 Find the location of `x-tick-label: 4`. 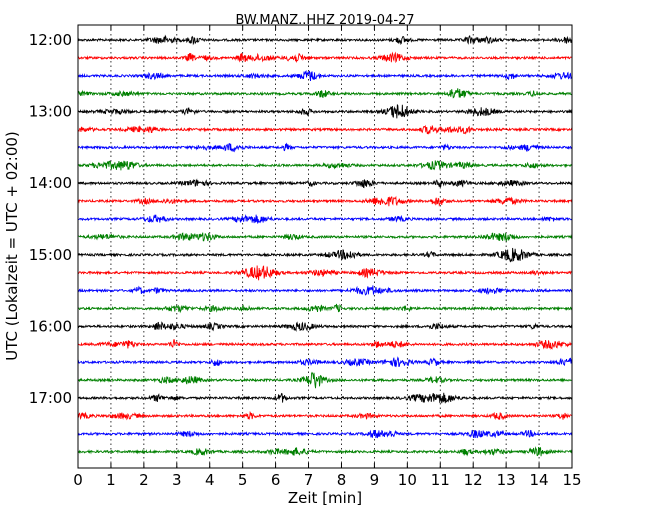

x-tick-label: 4 is located at coordinates (210, 480).